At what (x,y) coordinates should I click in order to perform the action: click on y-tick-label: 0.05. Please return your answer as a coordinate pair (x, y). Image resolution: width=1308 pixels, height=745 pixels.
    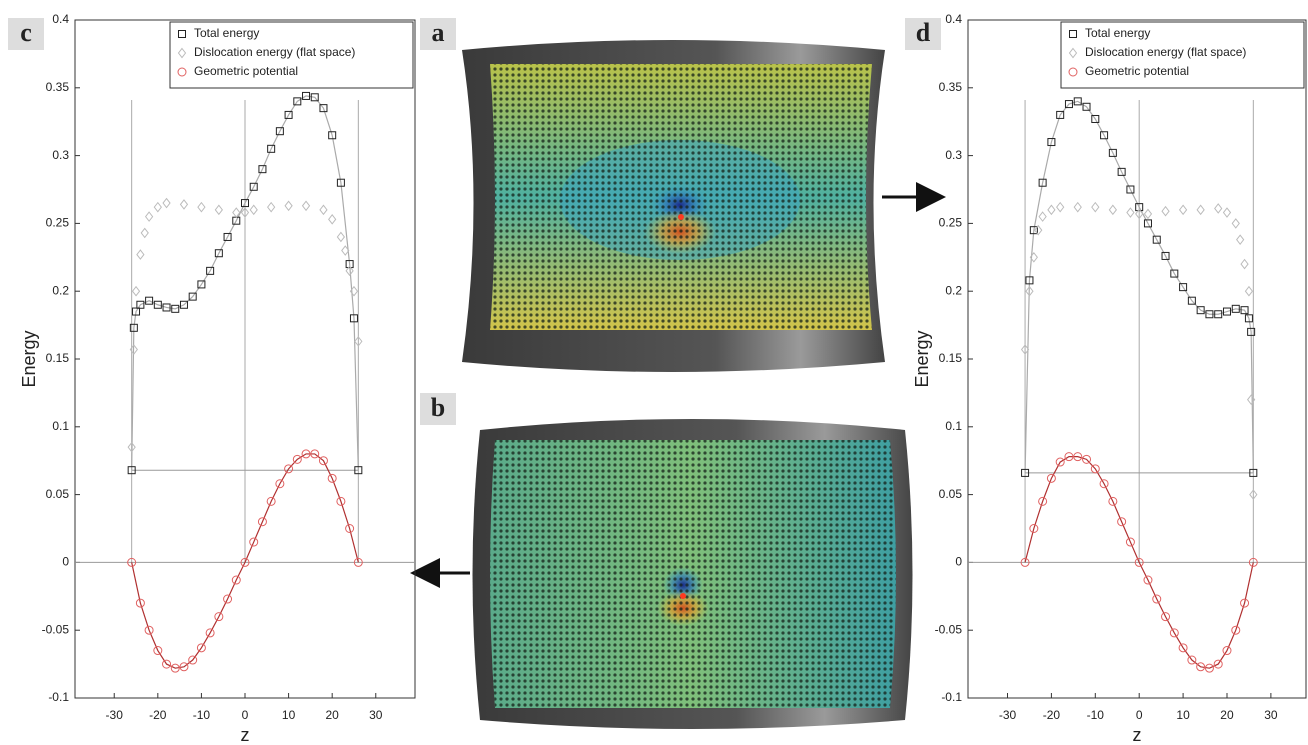
    Looking at the image, I should click on (58, 494).